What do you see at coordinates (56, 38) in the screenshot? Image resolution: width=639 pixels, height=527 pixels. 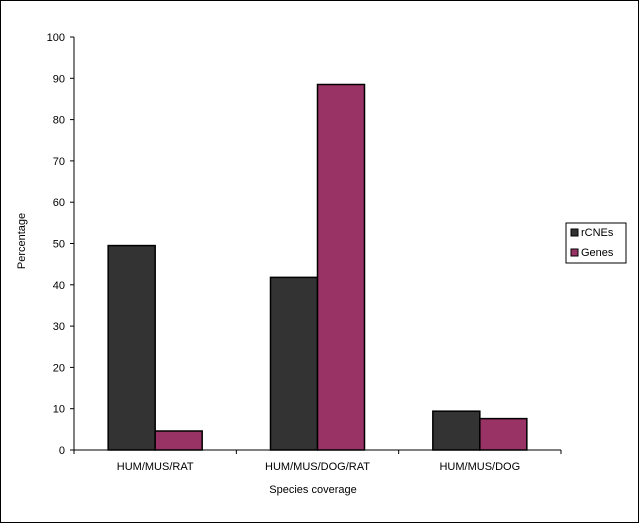 I see `y-tick-label: 100` at bounding box center [56, 38].